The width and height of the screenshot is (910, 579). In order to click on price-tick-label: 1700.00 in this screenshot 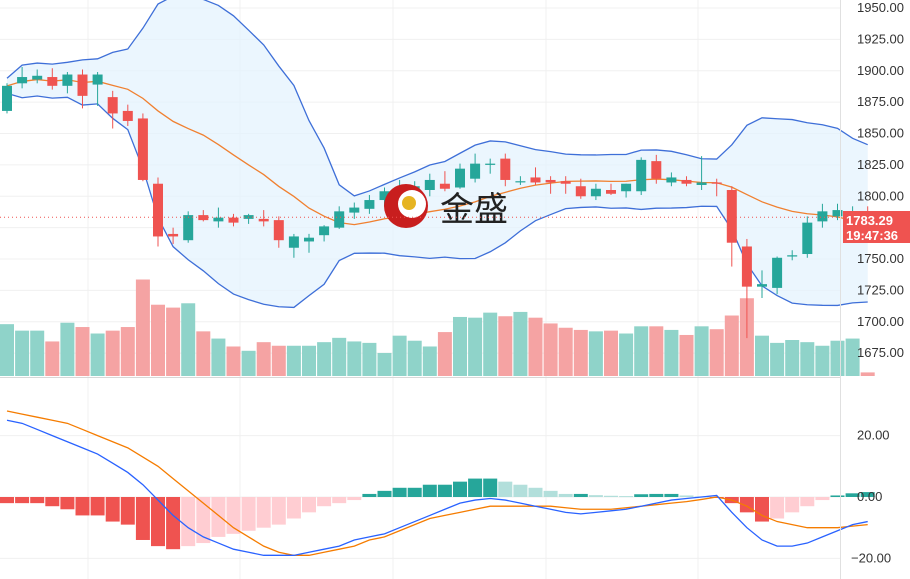, I will do `click(880, 321)`.